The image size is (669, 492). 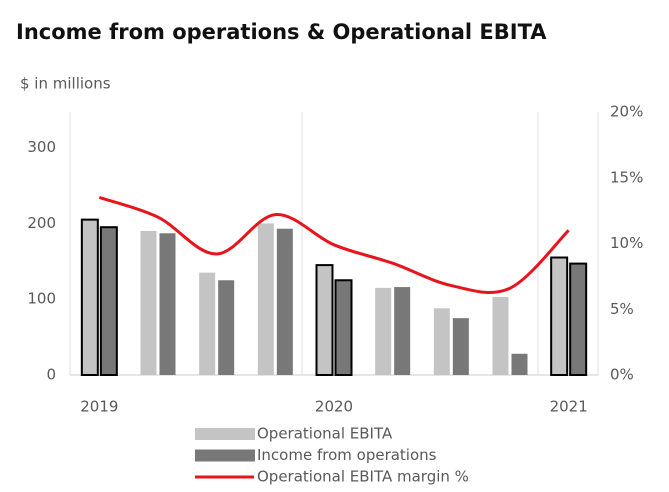 What do you see at coordinates (626, 112) in the screenshot?
I see `y2-tick-label: 20%` at bounding box center [626, 112].